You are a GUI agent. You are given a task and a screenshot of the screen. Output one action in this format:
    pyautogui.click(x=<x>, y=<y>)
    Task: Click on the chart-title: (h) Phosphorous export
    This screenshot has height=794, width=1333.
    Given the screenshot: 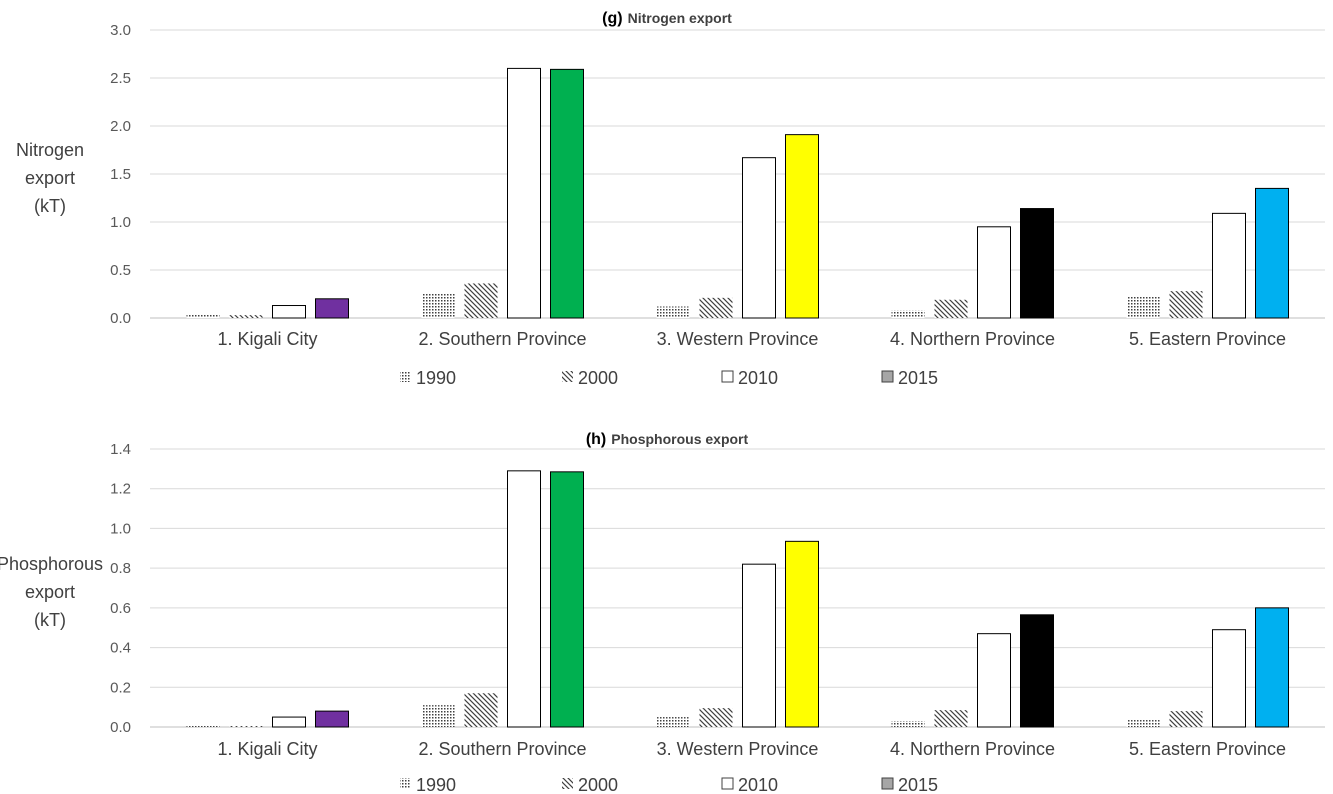 What is the action you would take?
    pyautogui.click(x=667, y=439)
    